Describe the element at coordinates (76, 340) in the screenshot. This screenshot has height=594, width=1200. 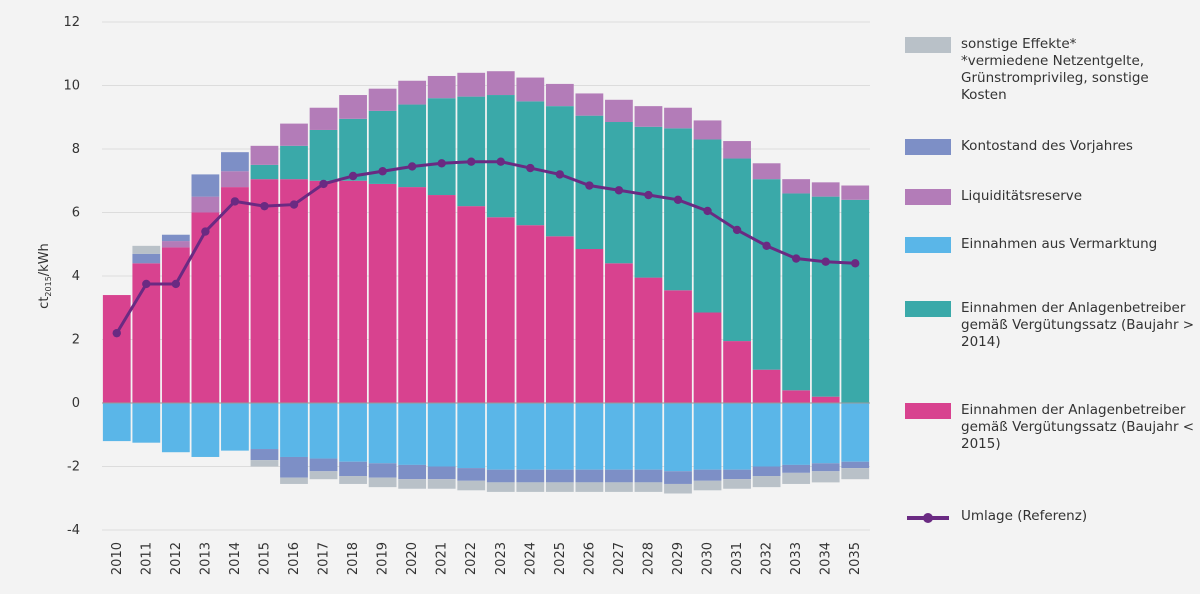
I see `y-tick-label: 2` at that location.